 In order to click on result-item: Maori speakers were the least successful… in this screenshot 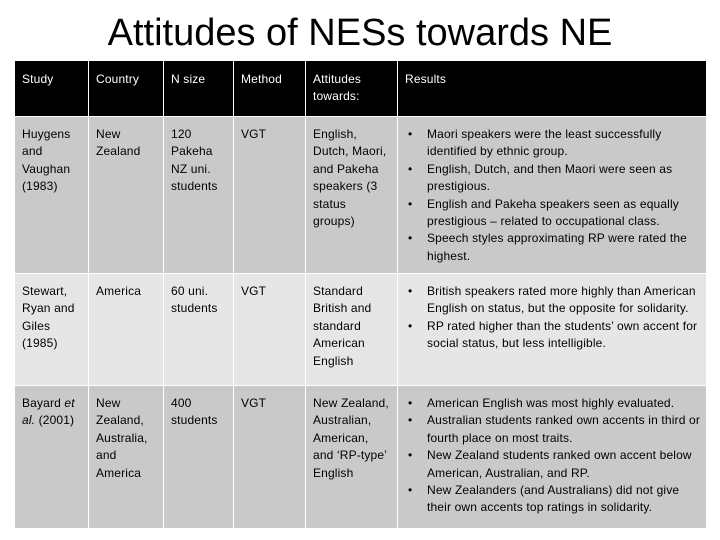, I will do `click(552, 143)`.